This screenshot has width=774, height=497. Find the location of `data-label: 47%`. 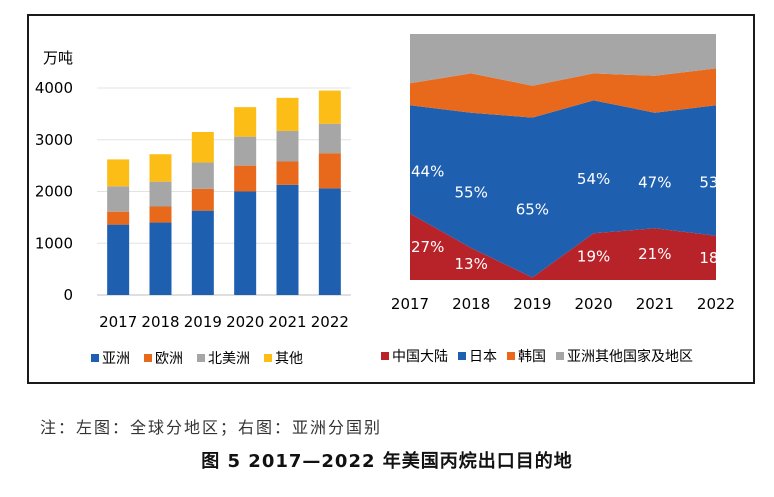

data-label: 47% is located at coordinates (654, 183).